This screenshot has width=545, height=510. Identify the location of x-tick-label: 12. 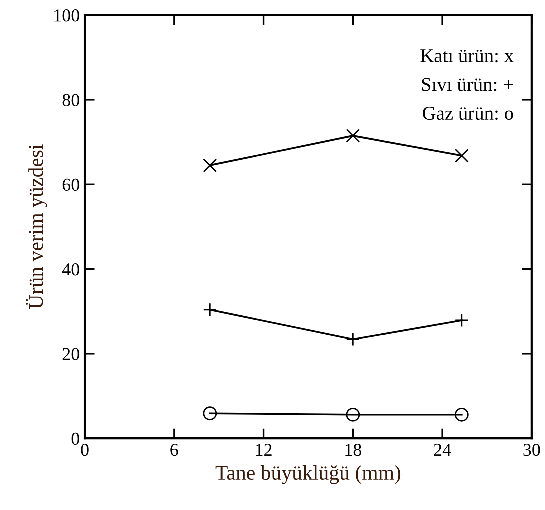
(264, 450).